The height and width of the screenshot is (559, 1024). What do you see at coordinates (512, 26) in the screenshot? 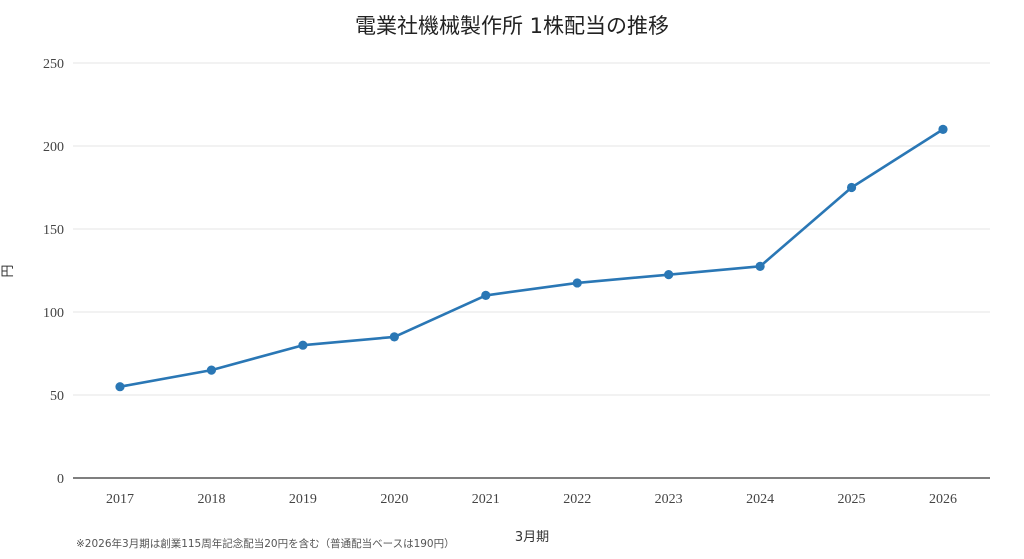
I see `chart-title: 電業社機械製作所 1株配当の推移` at bounding box center [512, 26].